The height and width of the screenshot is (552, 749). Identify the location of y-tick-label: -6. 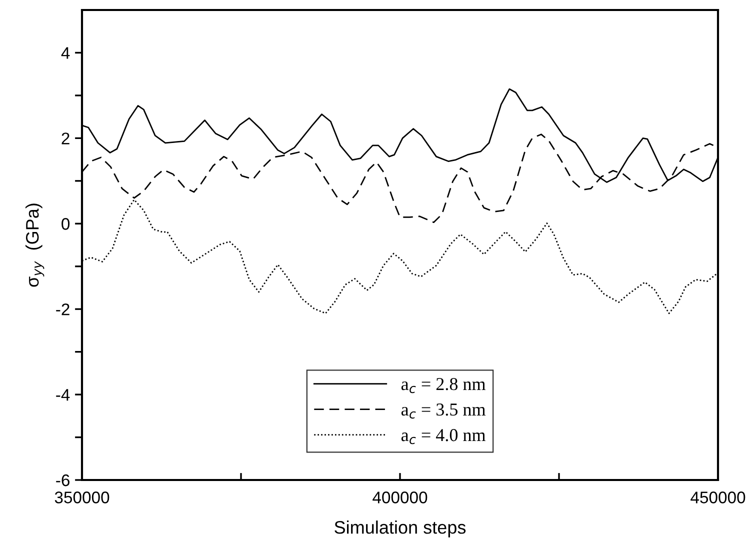
(63, 480).